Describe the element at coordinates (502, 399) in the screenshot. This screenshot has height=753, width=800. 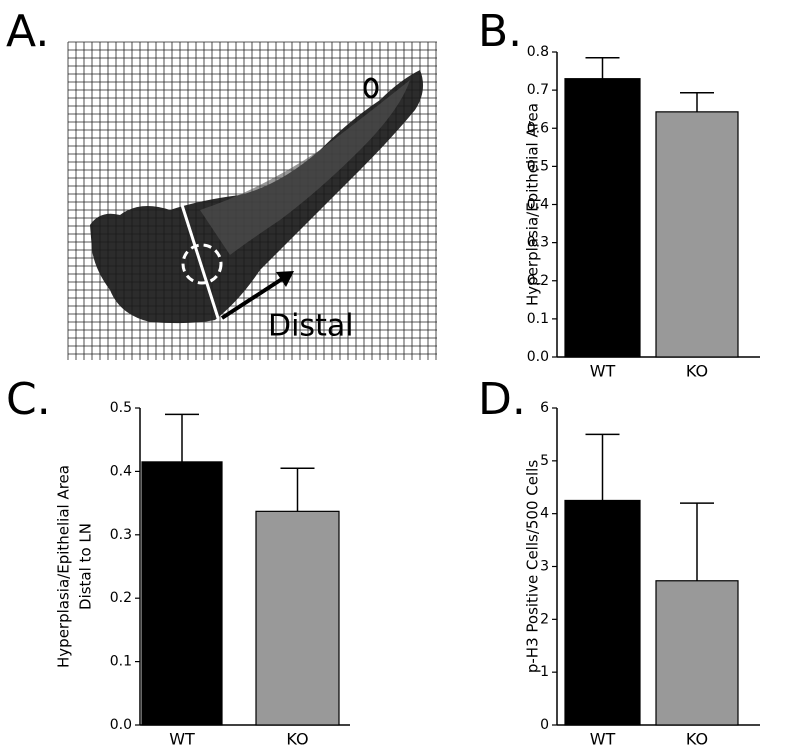
I see `panel-label: D.` at that location.